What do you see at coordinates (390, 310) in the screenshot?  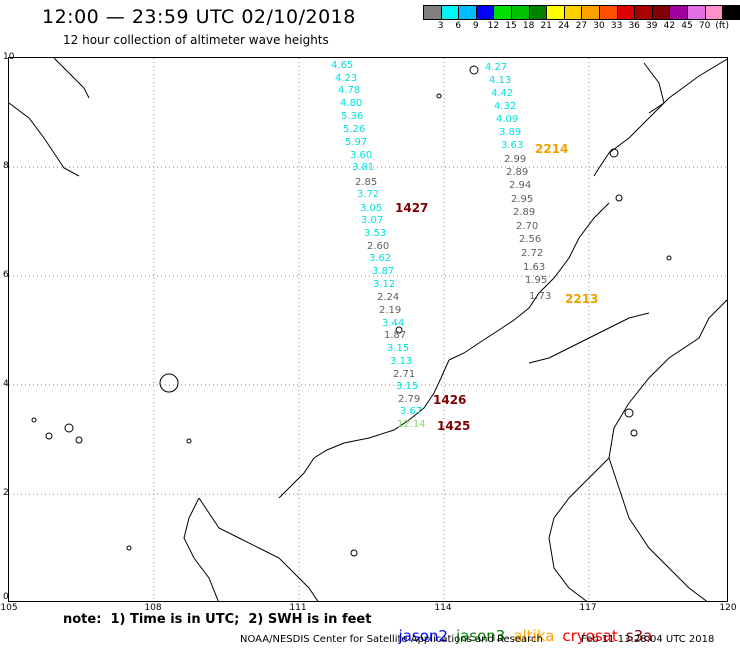 I see `swh-value: 2.19` at bounding box center [390, 310].